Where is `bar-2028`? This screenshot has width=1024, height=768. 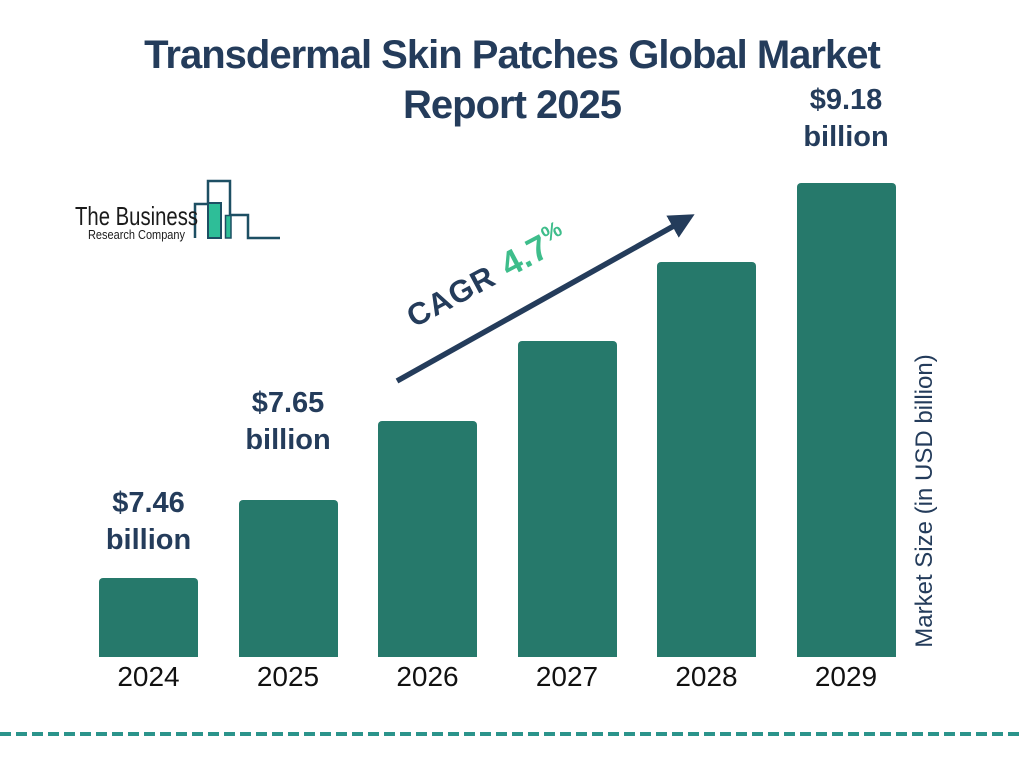
bar-2028 is located at coordinates (706, 459).